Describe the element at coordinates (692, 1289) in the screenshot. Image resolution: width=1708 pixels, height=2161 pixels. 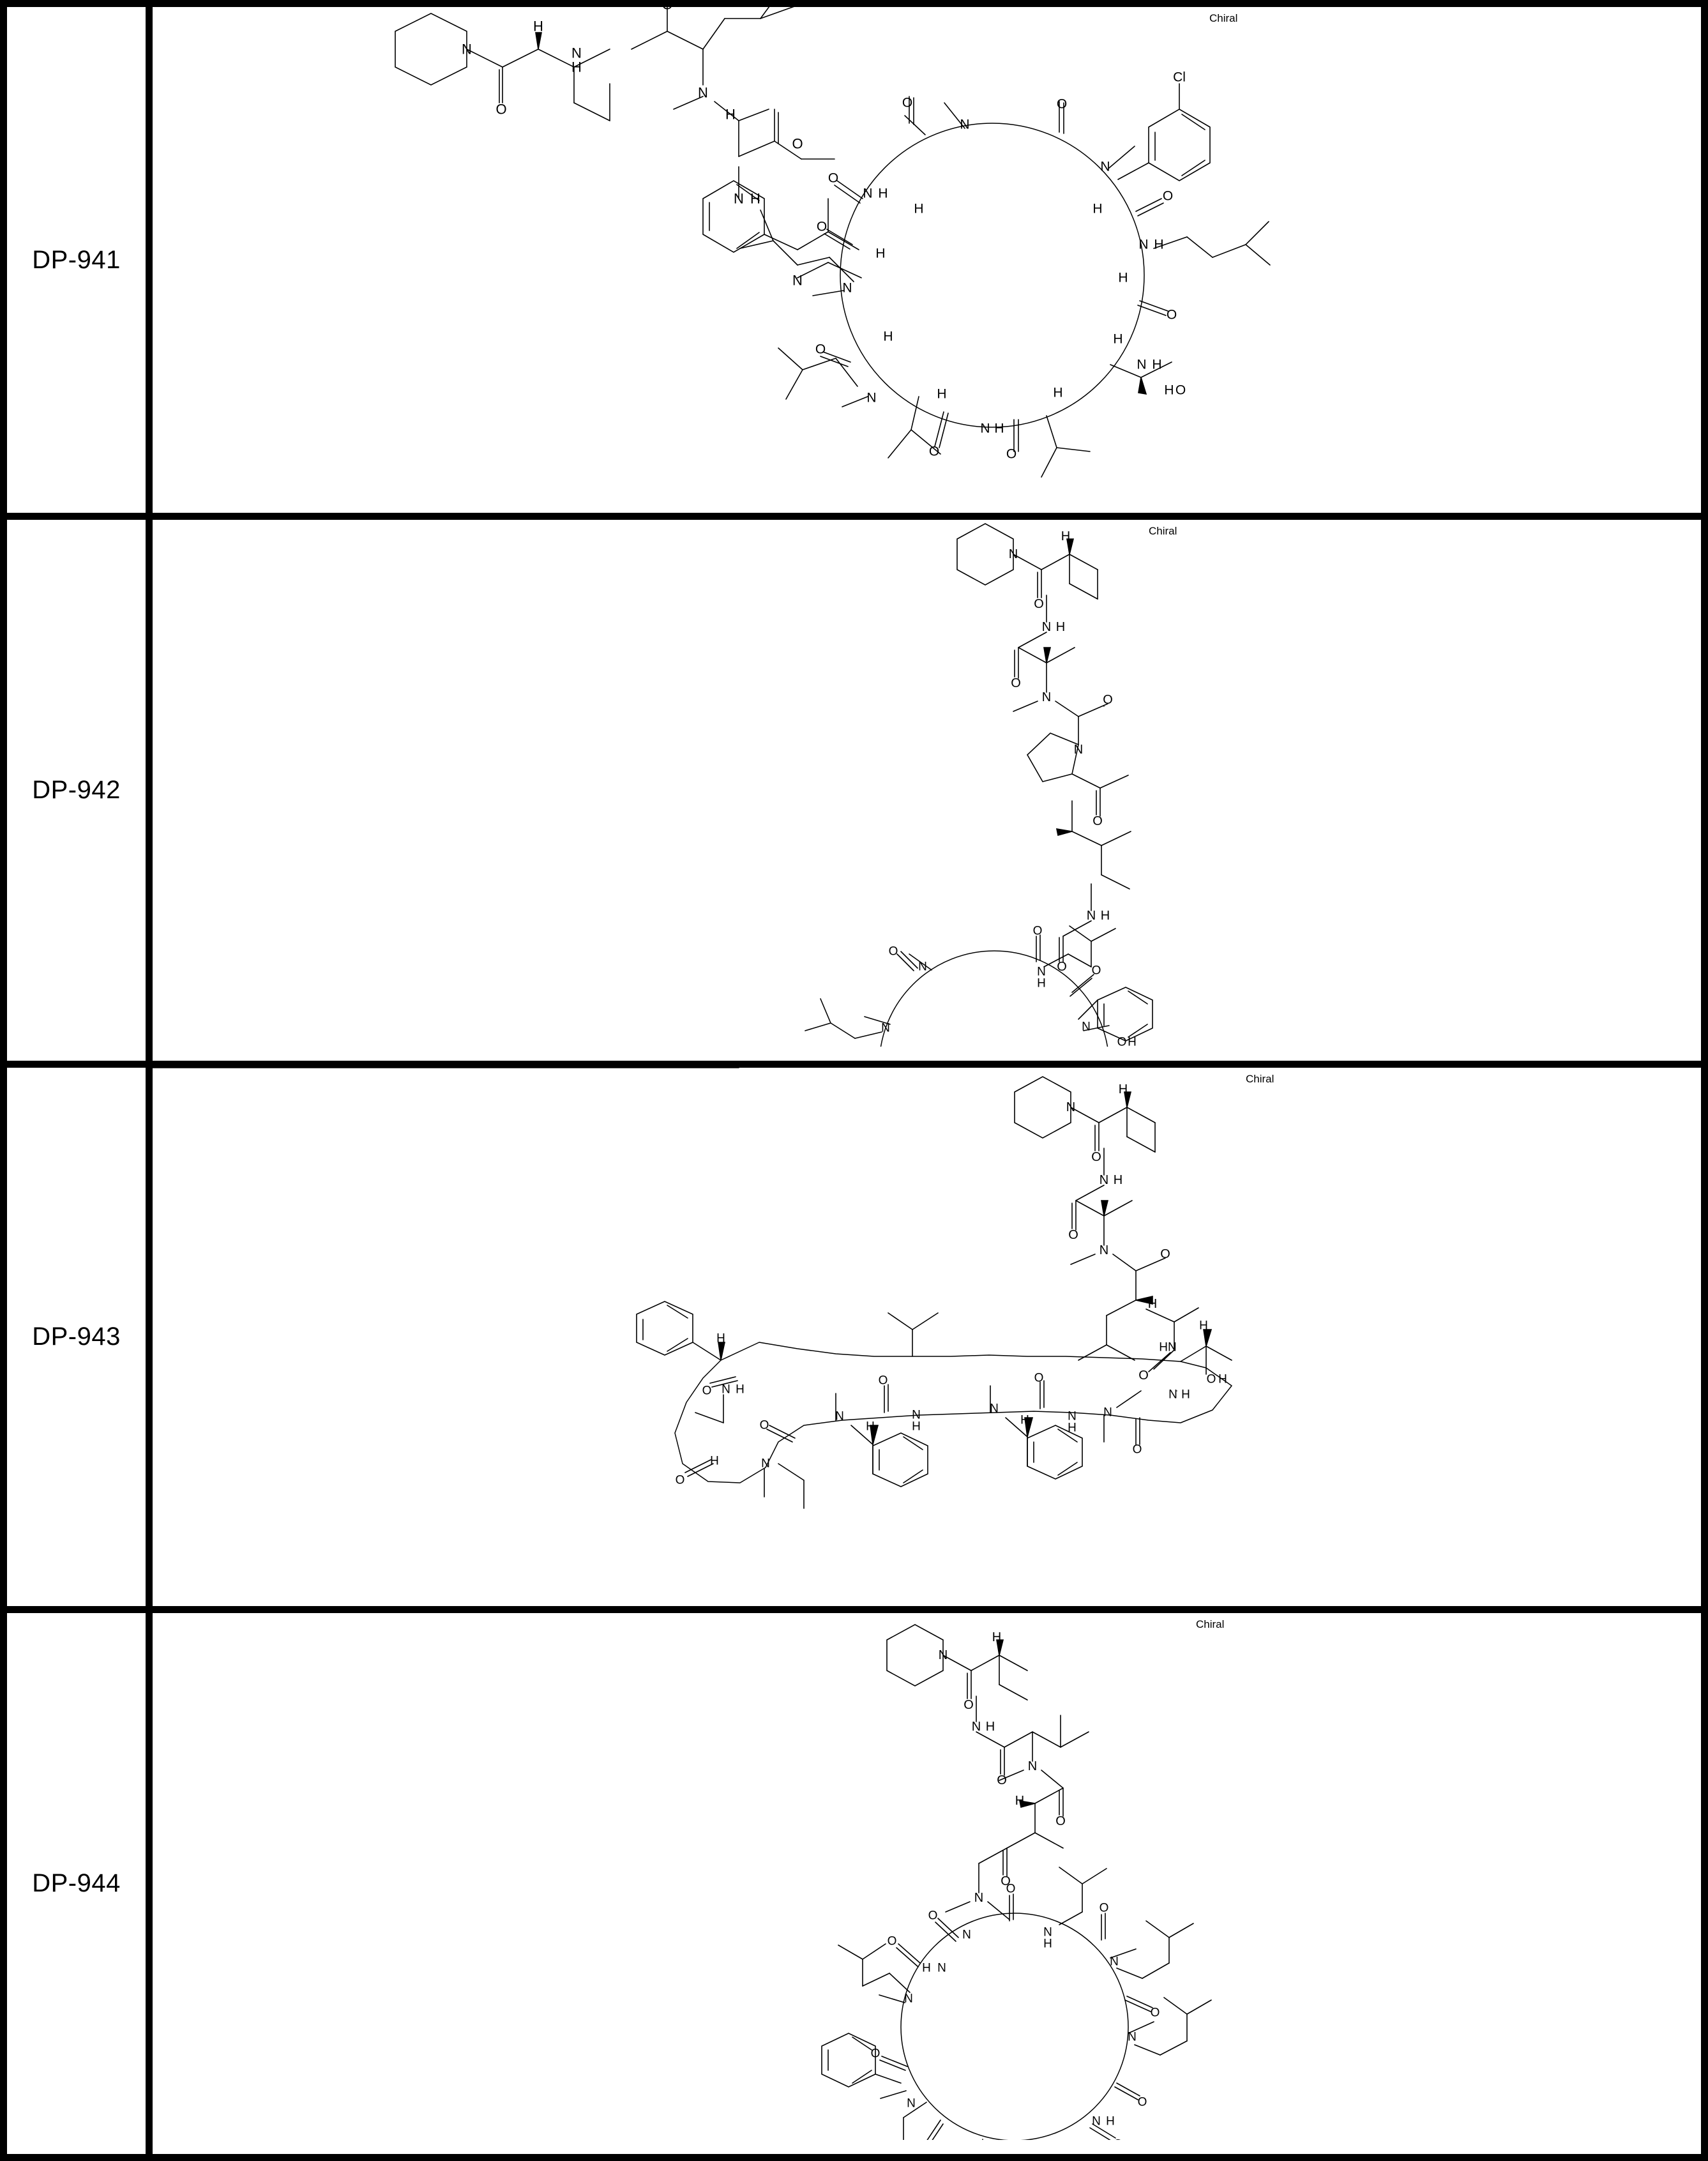
I see `chemical-structure-dp943: N O H NH O N O H O H O` at that location.